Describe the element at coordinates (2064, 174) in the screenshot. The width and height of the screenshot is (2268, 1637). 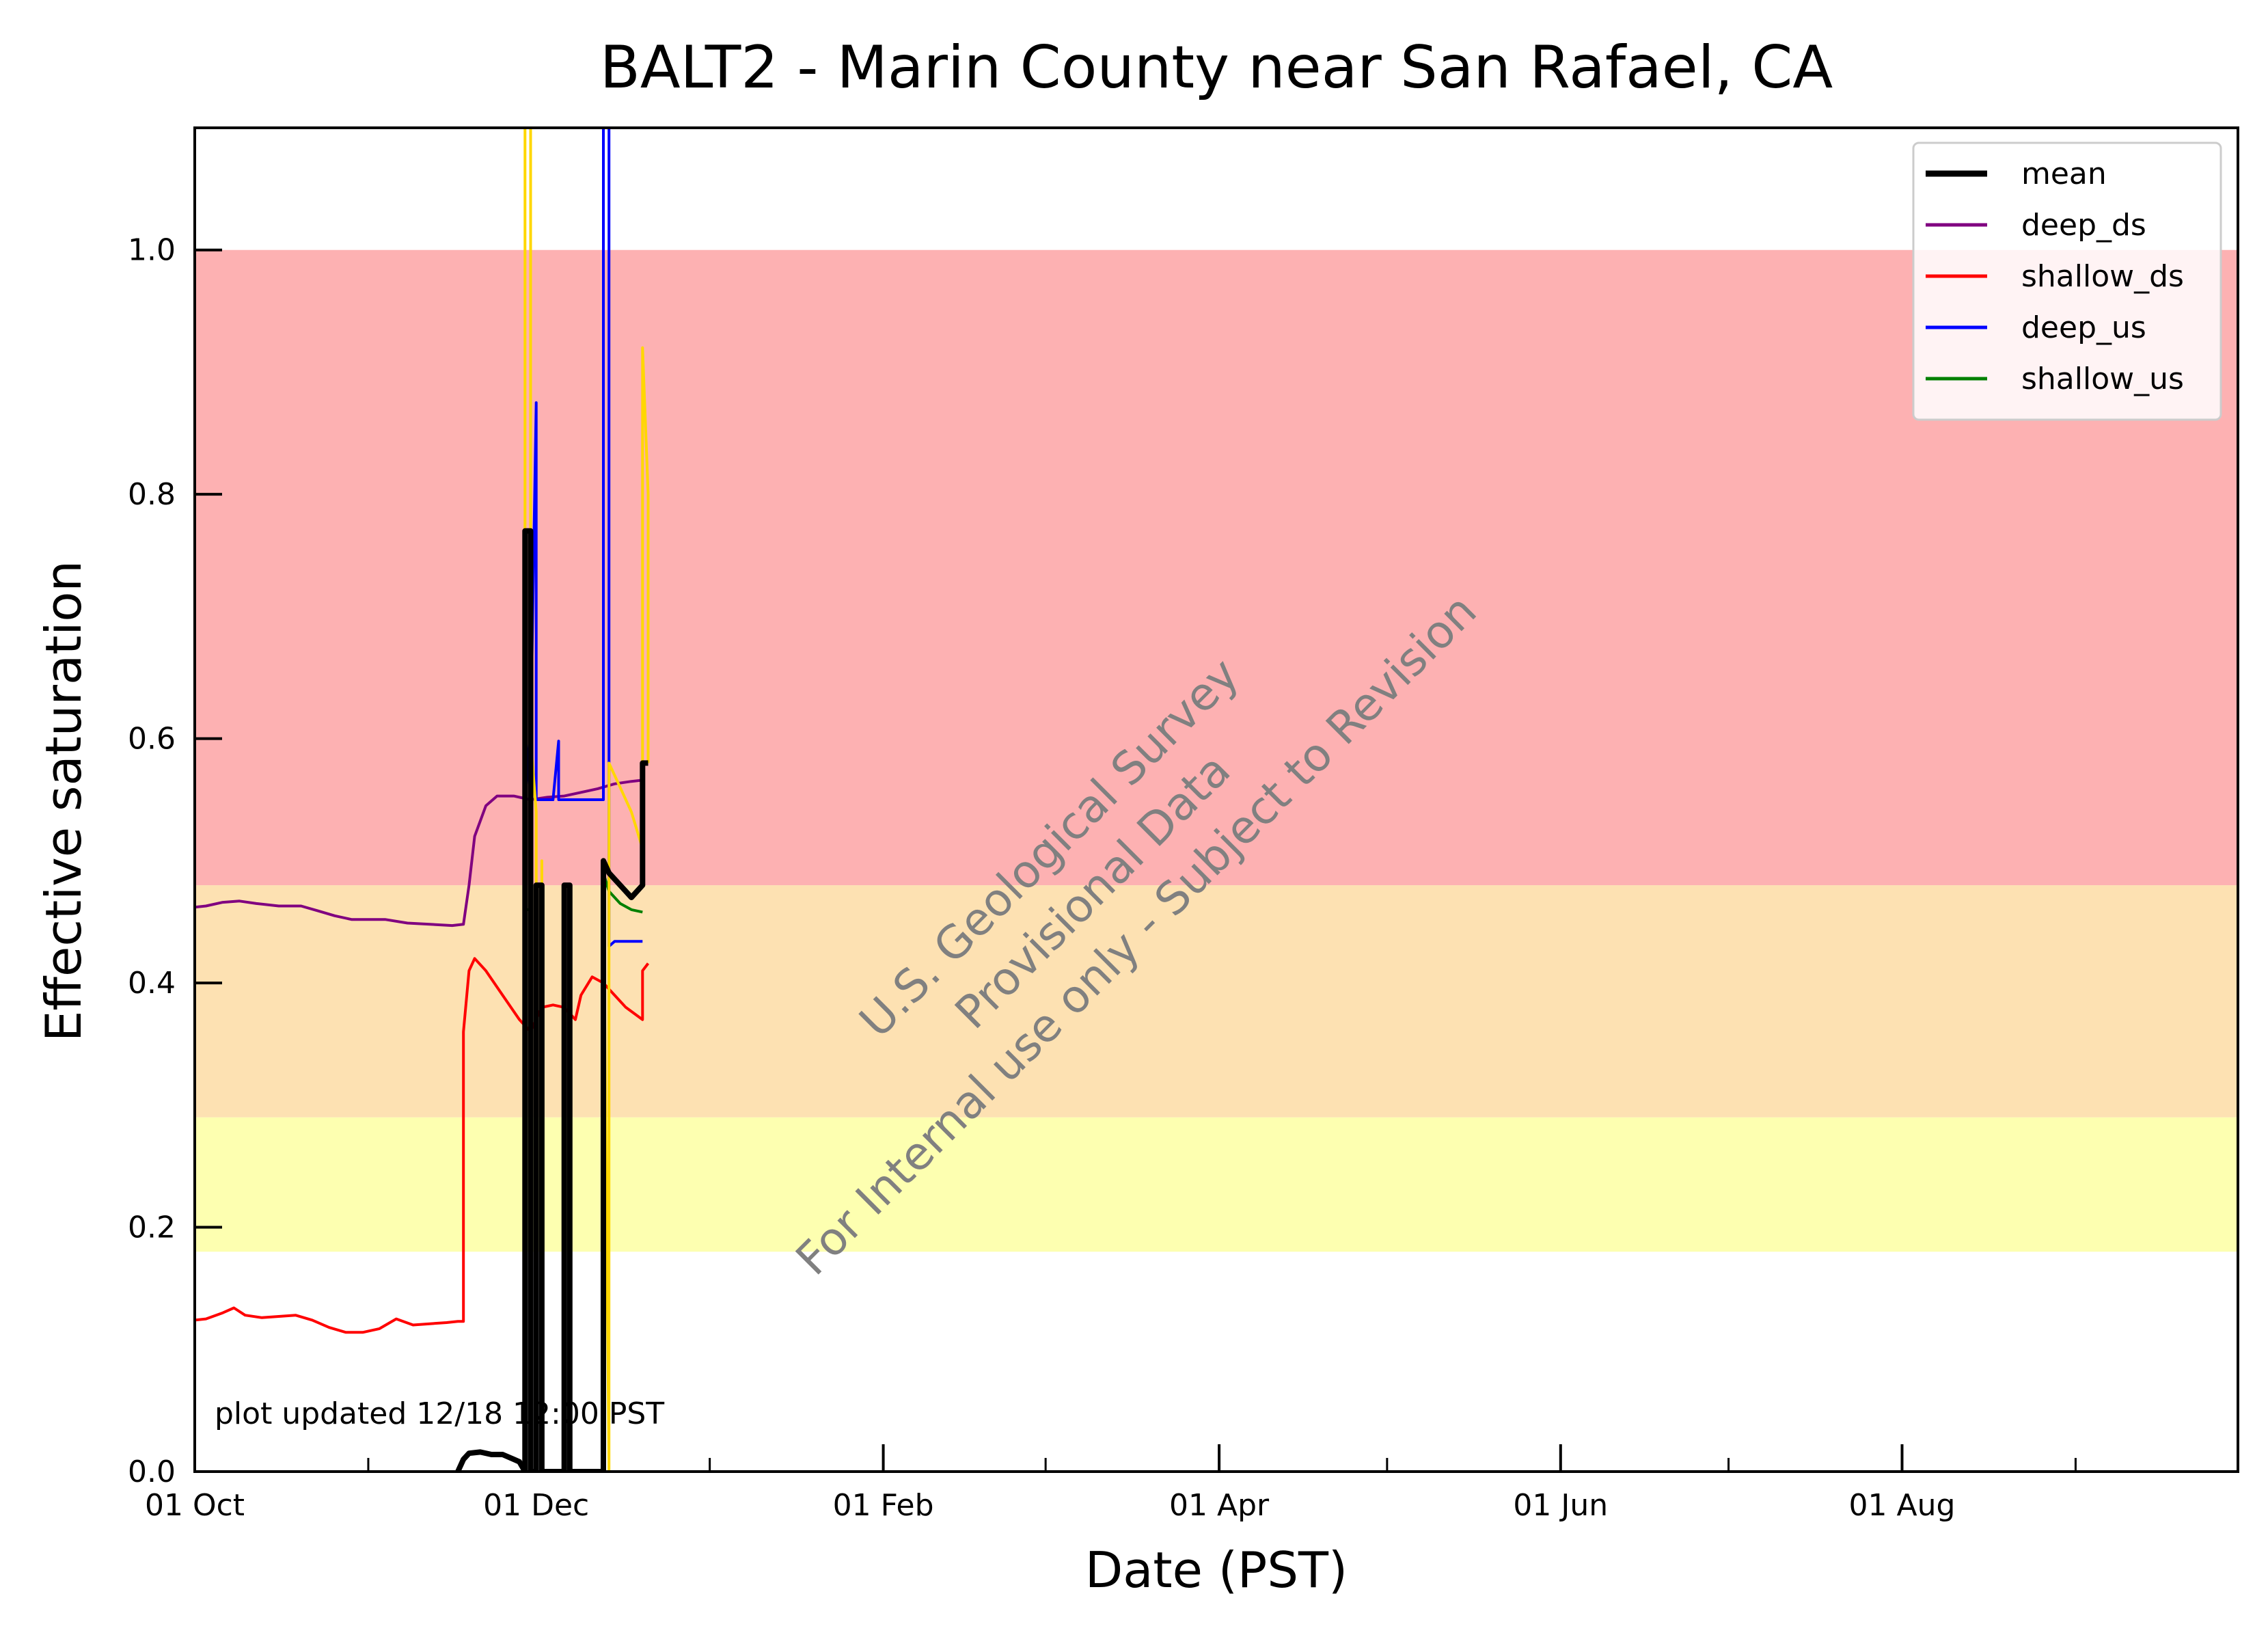
I see `legend-label-mean: mean` at that location.